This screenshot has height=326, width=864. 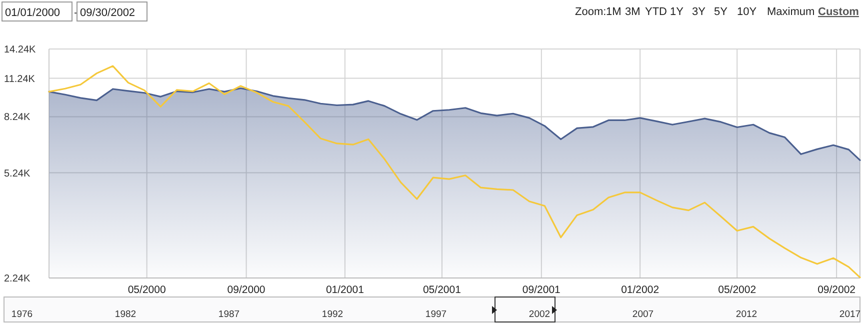 What do you see at coordinates (640, 290) in the screenshot?
I see `x-tick-label: 01/2002` at bounding box center [640, 290].